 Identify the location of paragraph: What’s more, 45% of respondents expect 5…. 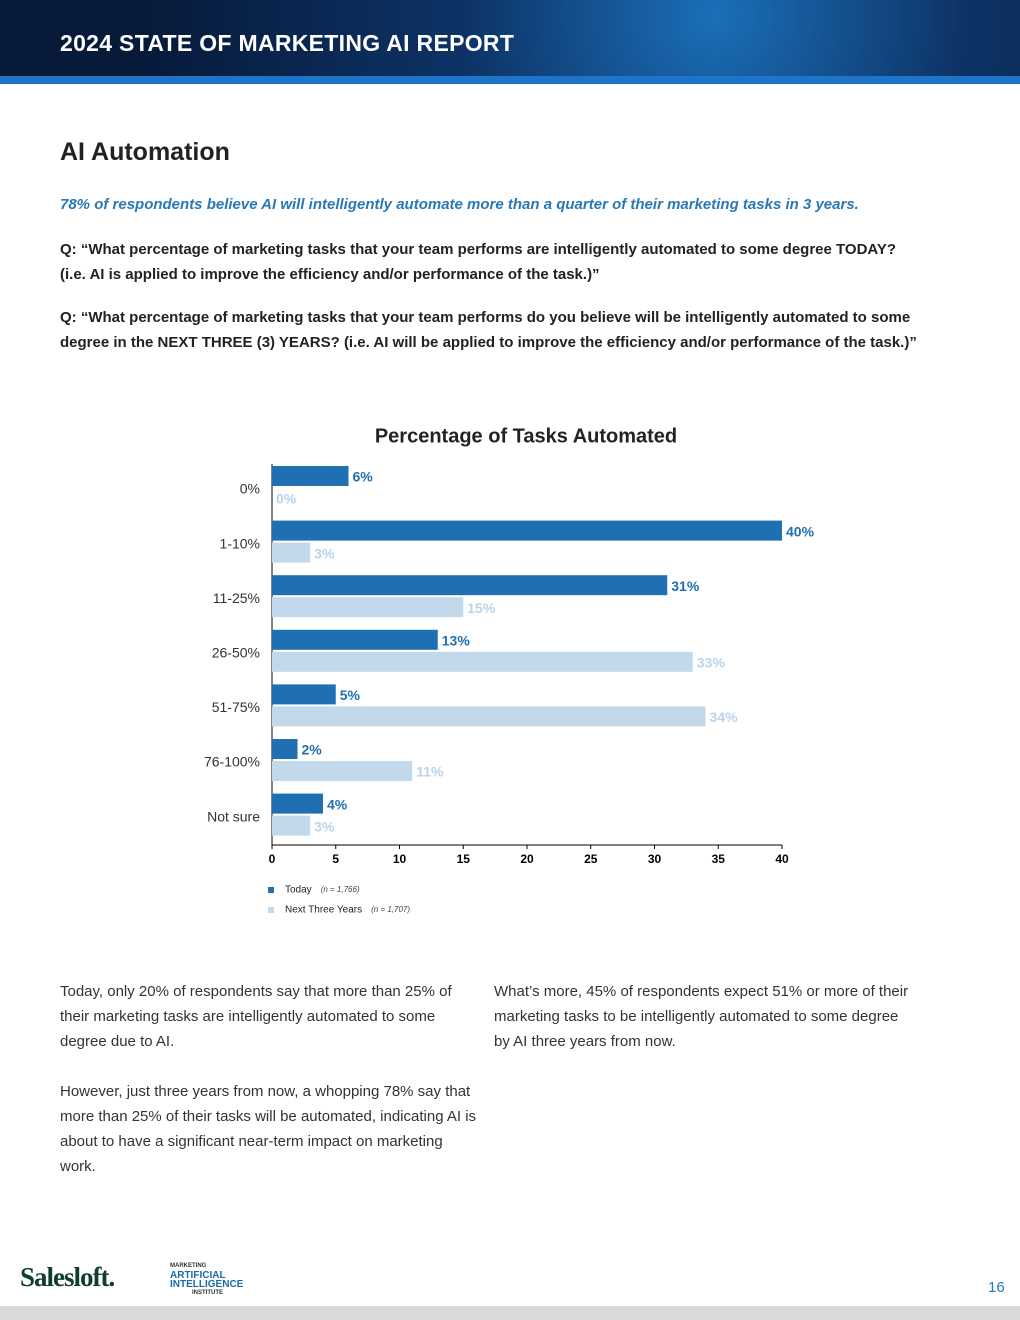
(701, 1016).